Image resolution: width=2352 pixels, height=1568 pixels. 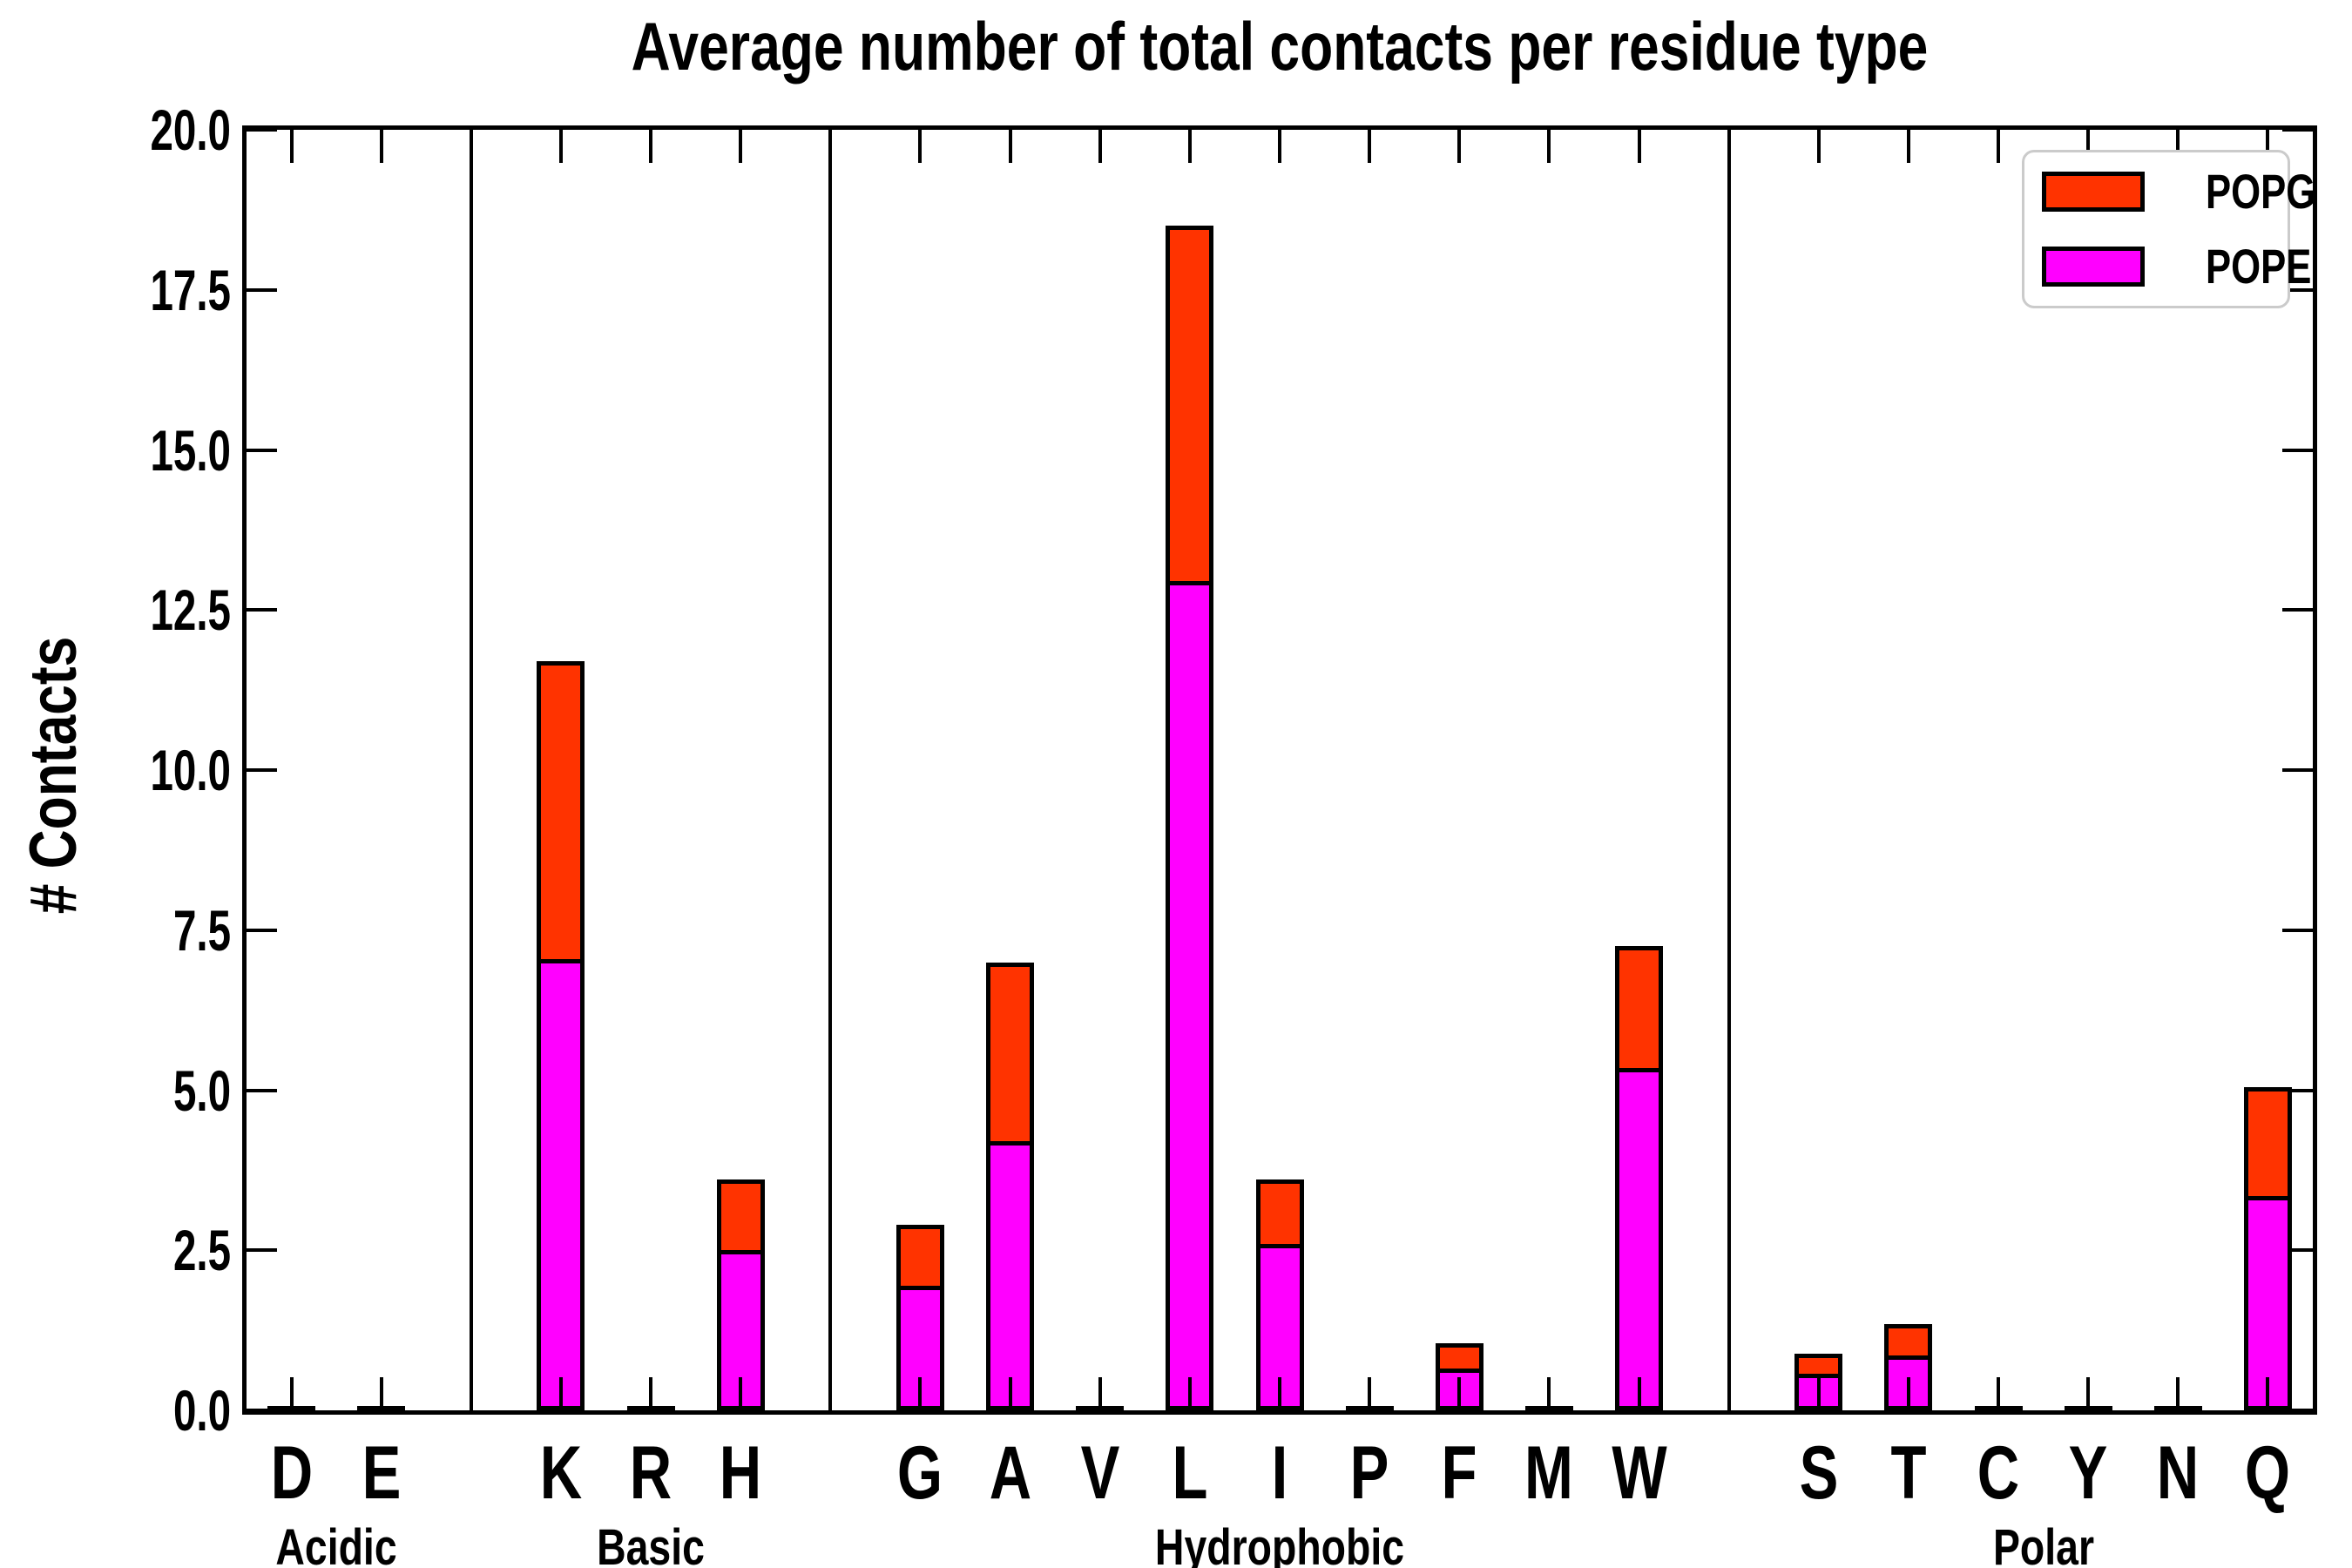 What do you see at coordinates (650, 1473) in the screenshot?
I see `x-tick-label-R: R` at bounding box center [650, 1473].